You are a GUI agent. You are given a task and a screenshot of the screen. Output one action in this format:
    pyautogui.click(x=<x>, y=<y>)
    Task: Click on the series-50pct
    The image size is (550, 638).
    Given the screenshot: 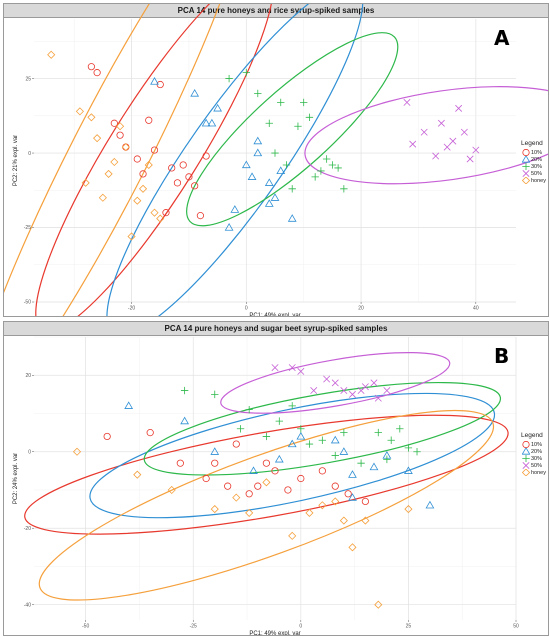 What is the action you would take?
    pyautogui.click(x=331, y=383)
    